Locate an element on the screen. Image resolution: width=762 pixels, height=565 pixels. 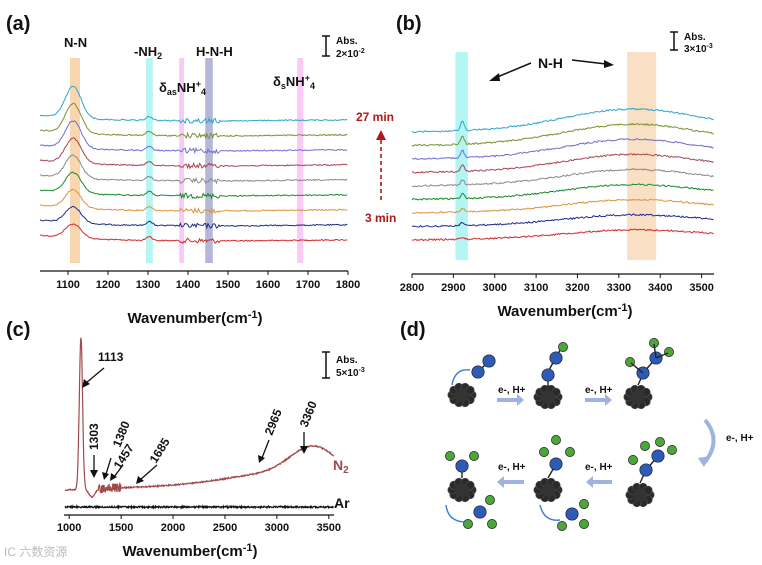
band-label-das-nh4: δasNH+4 is located at coordinates (182, 88).